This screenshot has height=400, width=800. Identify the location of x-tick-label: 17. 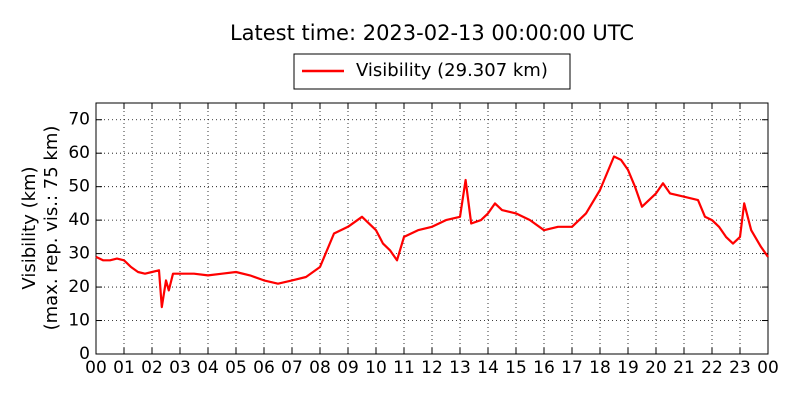
(572, 368).